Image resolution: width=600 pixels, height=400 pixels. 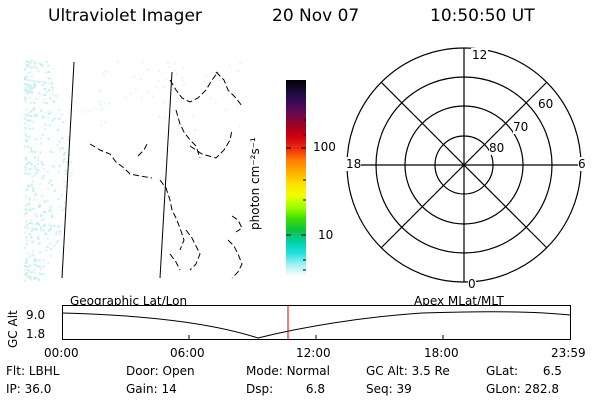 What do you see at coordinates (36, 334) in the screenshot?
I see `alt-tick-1-8: 1.8` at bounding box center [36, 334].